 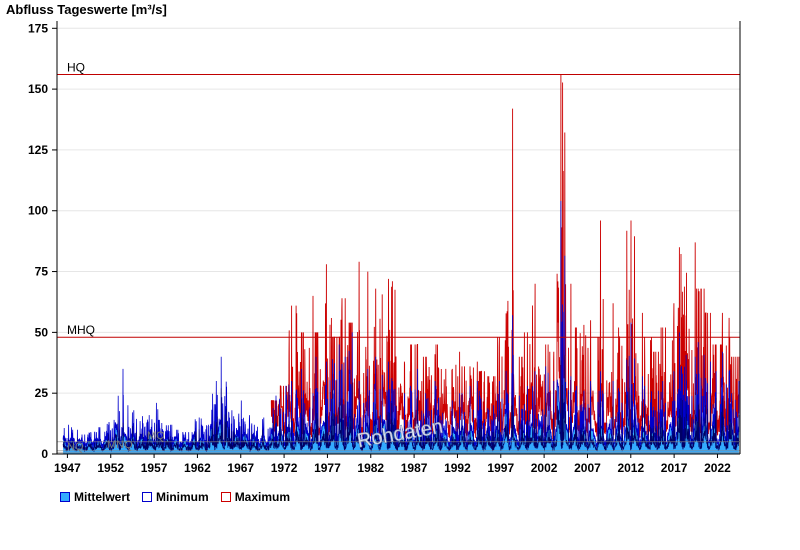 I want to click on legend-item-mittelwert: Mittelwert, so click(x=95, y=497).